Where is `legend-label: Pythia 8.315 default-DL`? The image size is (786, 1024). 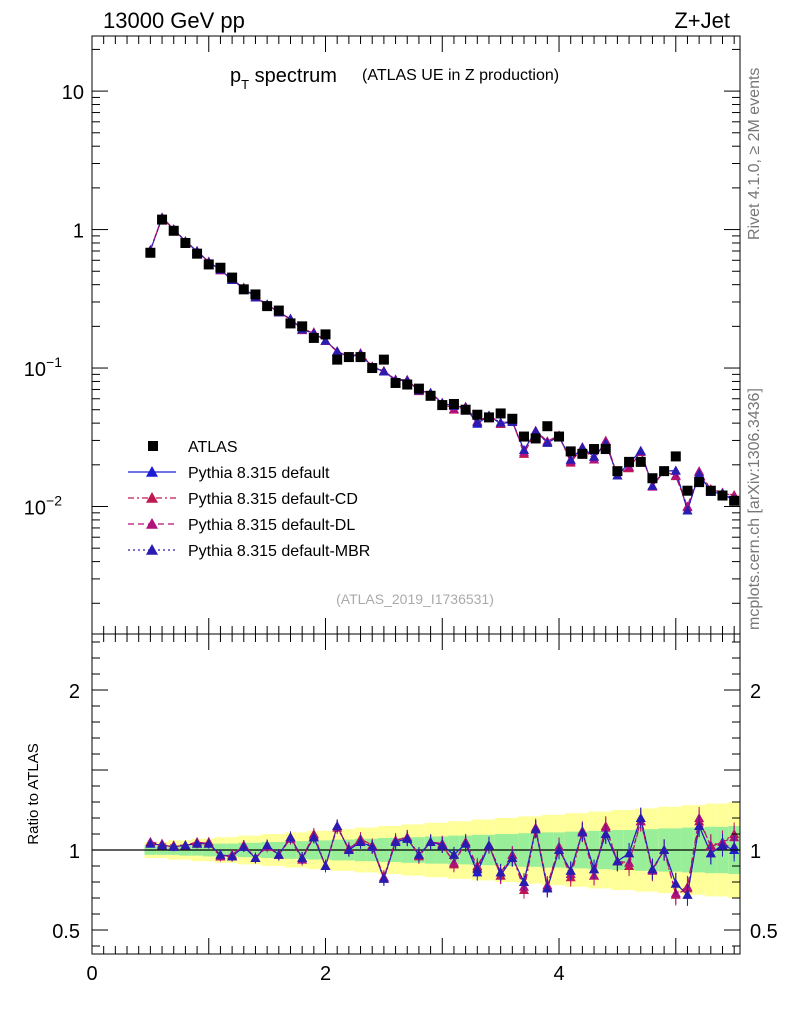 legend-label: Pythia 8.315 default-DL is located at coordinates (271, 525).